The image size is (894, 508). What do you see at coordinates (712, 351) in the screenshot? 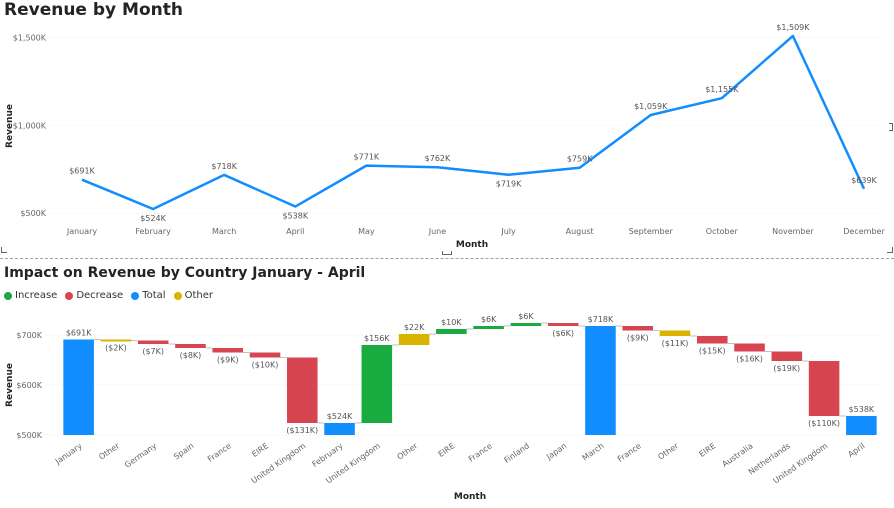
I see `data-label: ($15K)` at bounding box center [712, 351].